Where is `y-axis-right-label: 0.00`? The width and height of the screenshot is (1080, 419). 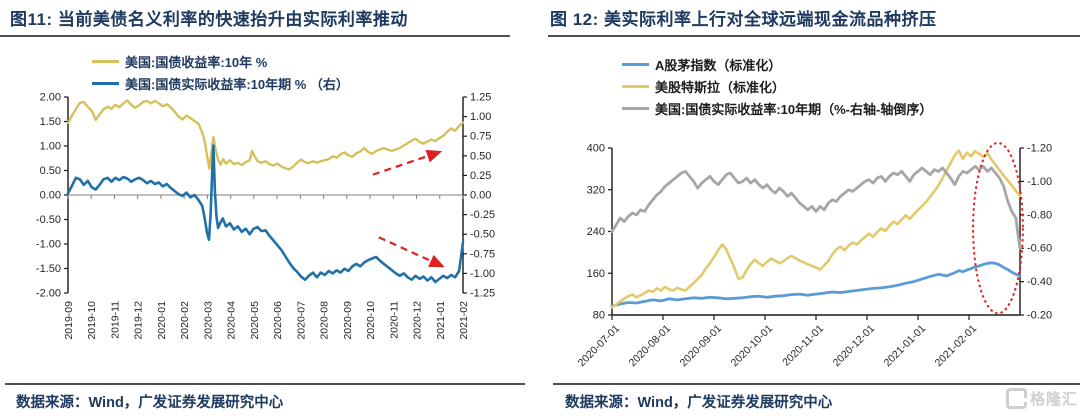 y-axis-right-label: 0.00 is located at coordinates (480, 196).